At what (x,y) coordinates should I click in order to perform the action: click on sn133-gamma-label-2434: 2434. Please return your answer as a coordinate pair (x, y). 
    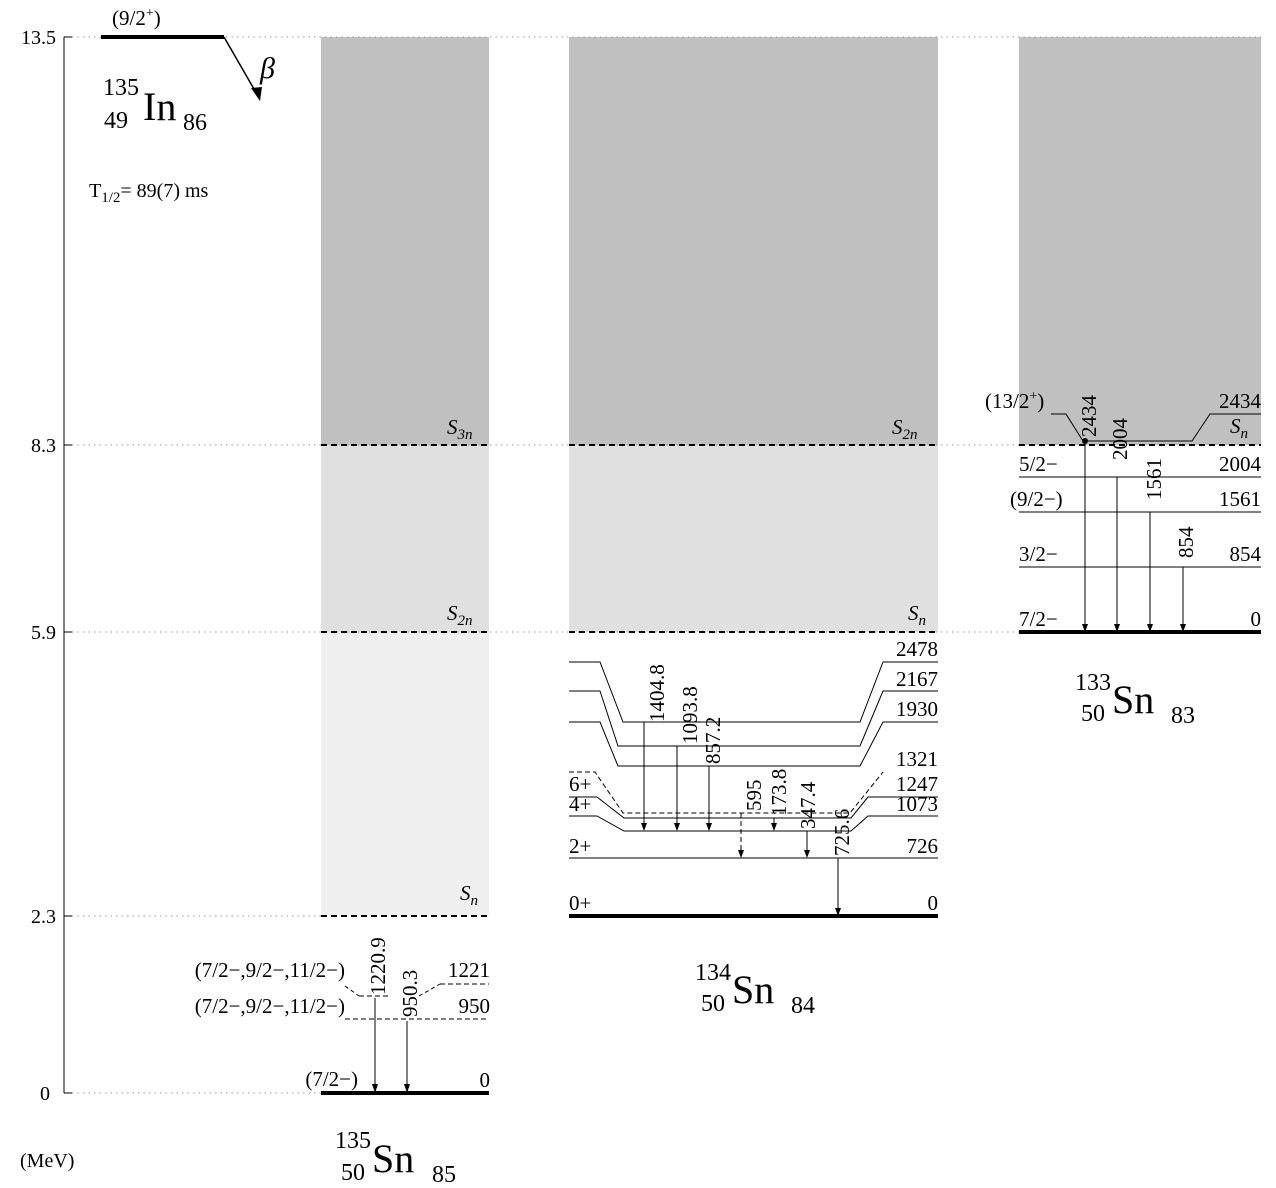
    Looking at the image, I should click on (1089, 416).